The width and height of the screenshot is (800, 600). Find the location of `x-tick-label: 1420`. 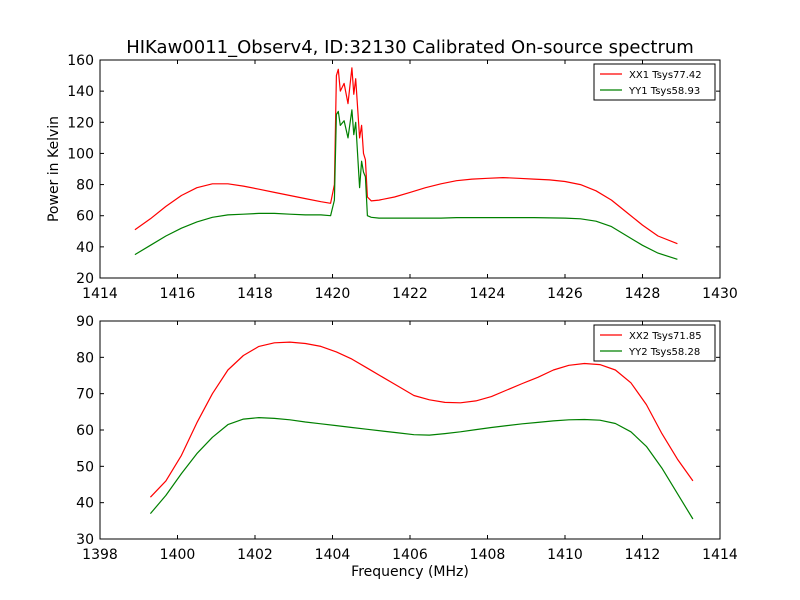

x-tick-label: 1420 is located at coordinates (333, 294).